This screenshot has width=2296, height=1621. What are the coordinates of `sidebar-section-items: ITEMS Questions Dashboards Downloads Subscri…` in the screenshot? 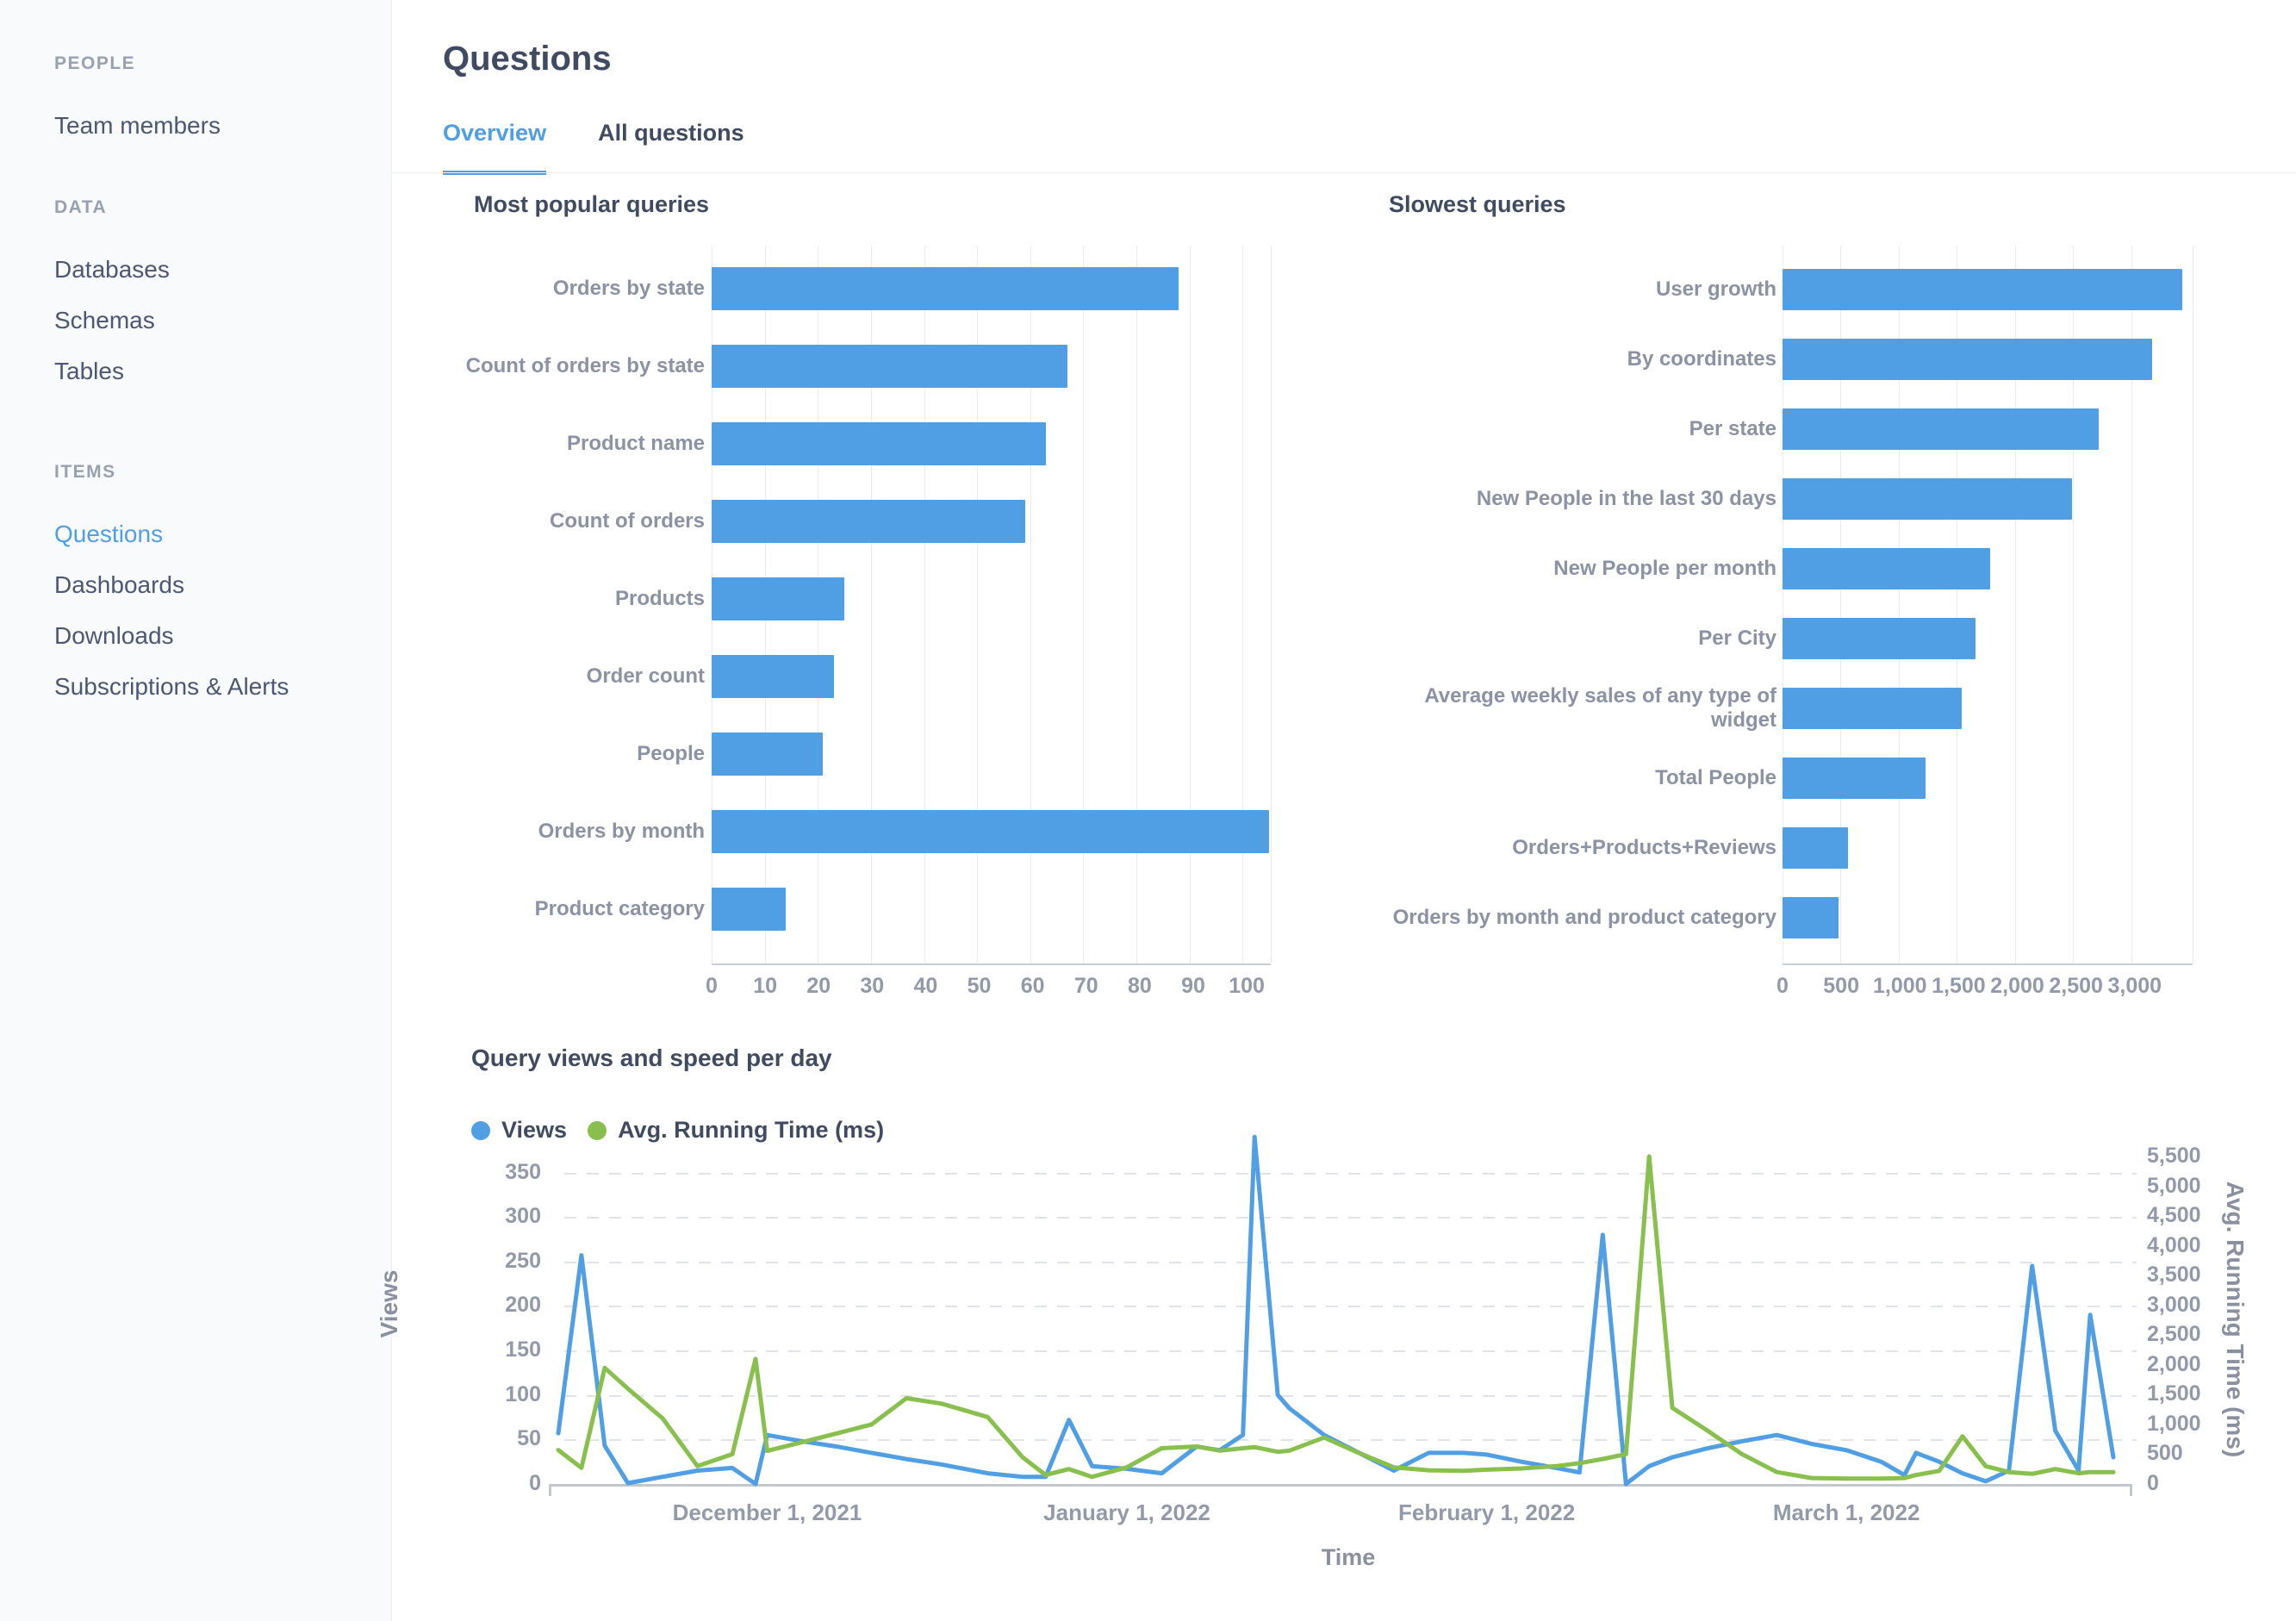 It's located at (223, 581).